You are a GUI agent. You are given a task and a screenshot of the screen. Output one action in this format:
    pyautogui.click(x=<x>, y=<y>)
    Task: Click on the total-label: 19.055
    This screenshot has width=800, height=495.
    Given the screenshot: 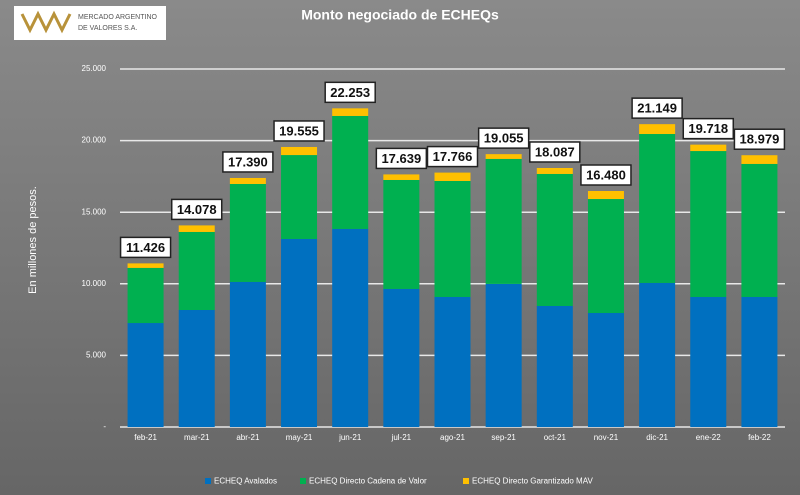 What is the action you would take?
    pyautogui.click(x=504, y=138)
    